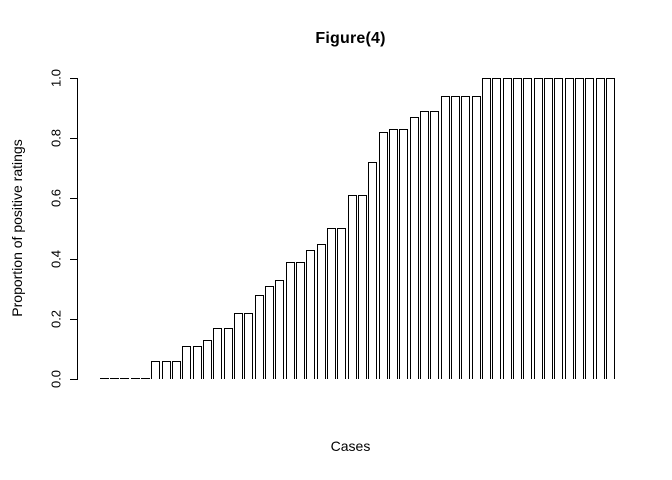  What do you see at coordinates (56, 78) in the screenshot?
I see `y-tick-label: 1.0` at bounding box center [56, 78].